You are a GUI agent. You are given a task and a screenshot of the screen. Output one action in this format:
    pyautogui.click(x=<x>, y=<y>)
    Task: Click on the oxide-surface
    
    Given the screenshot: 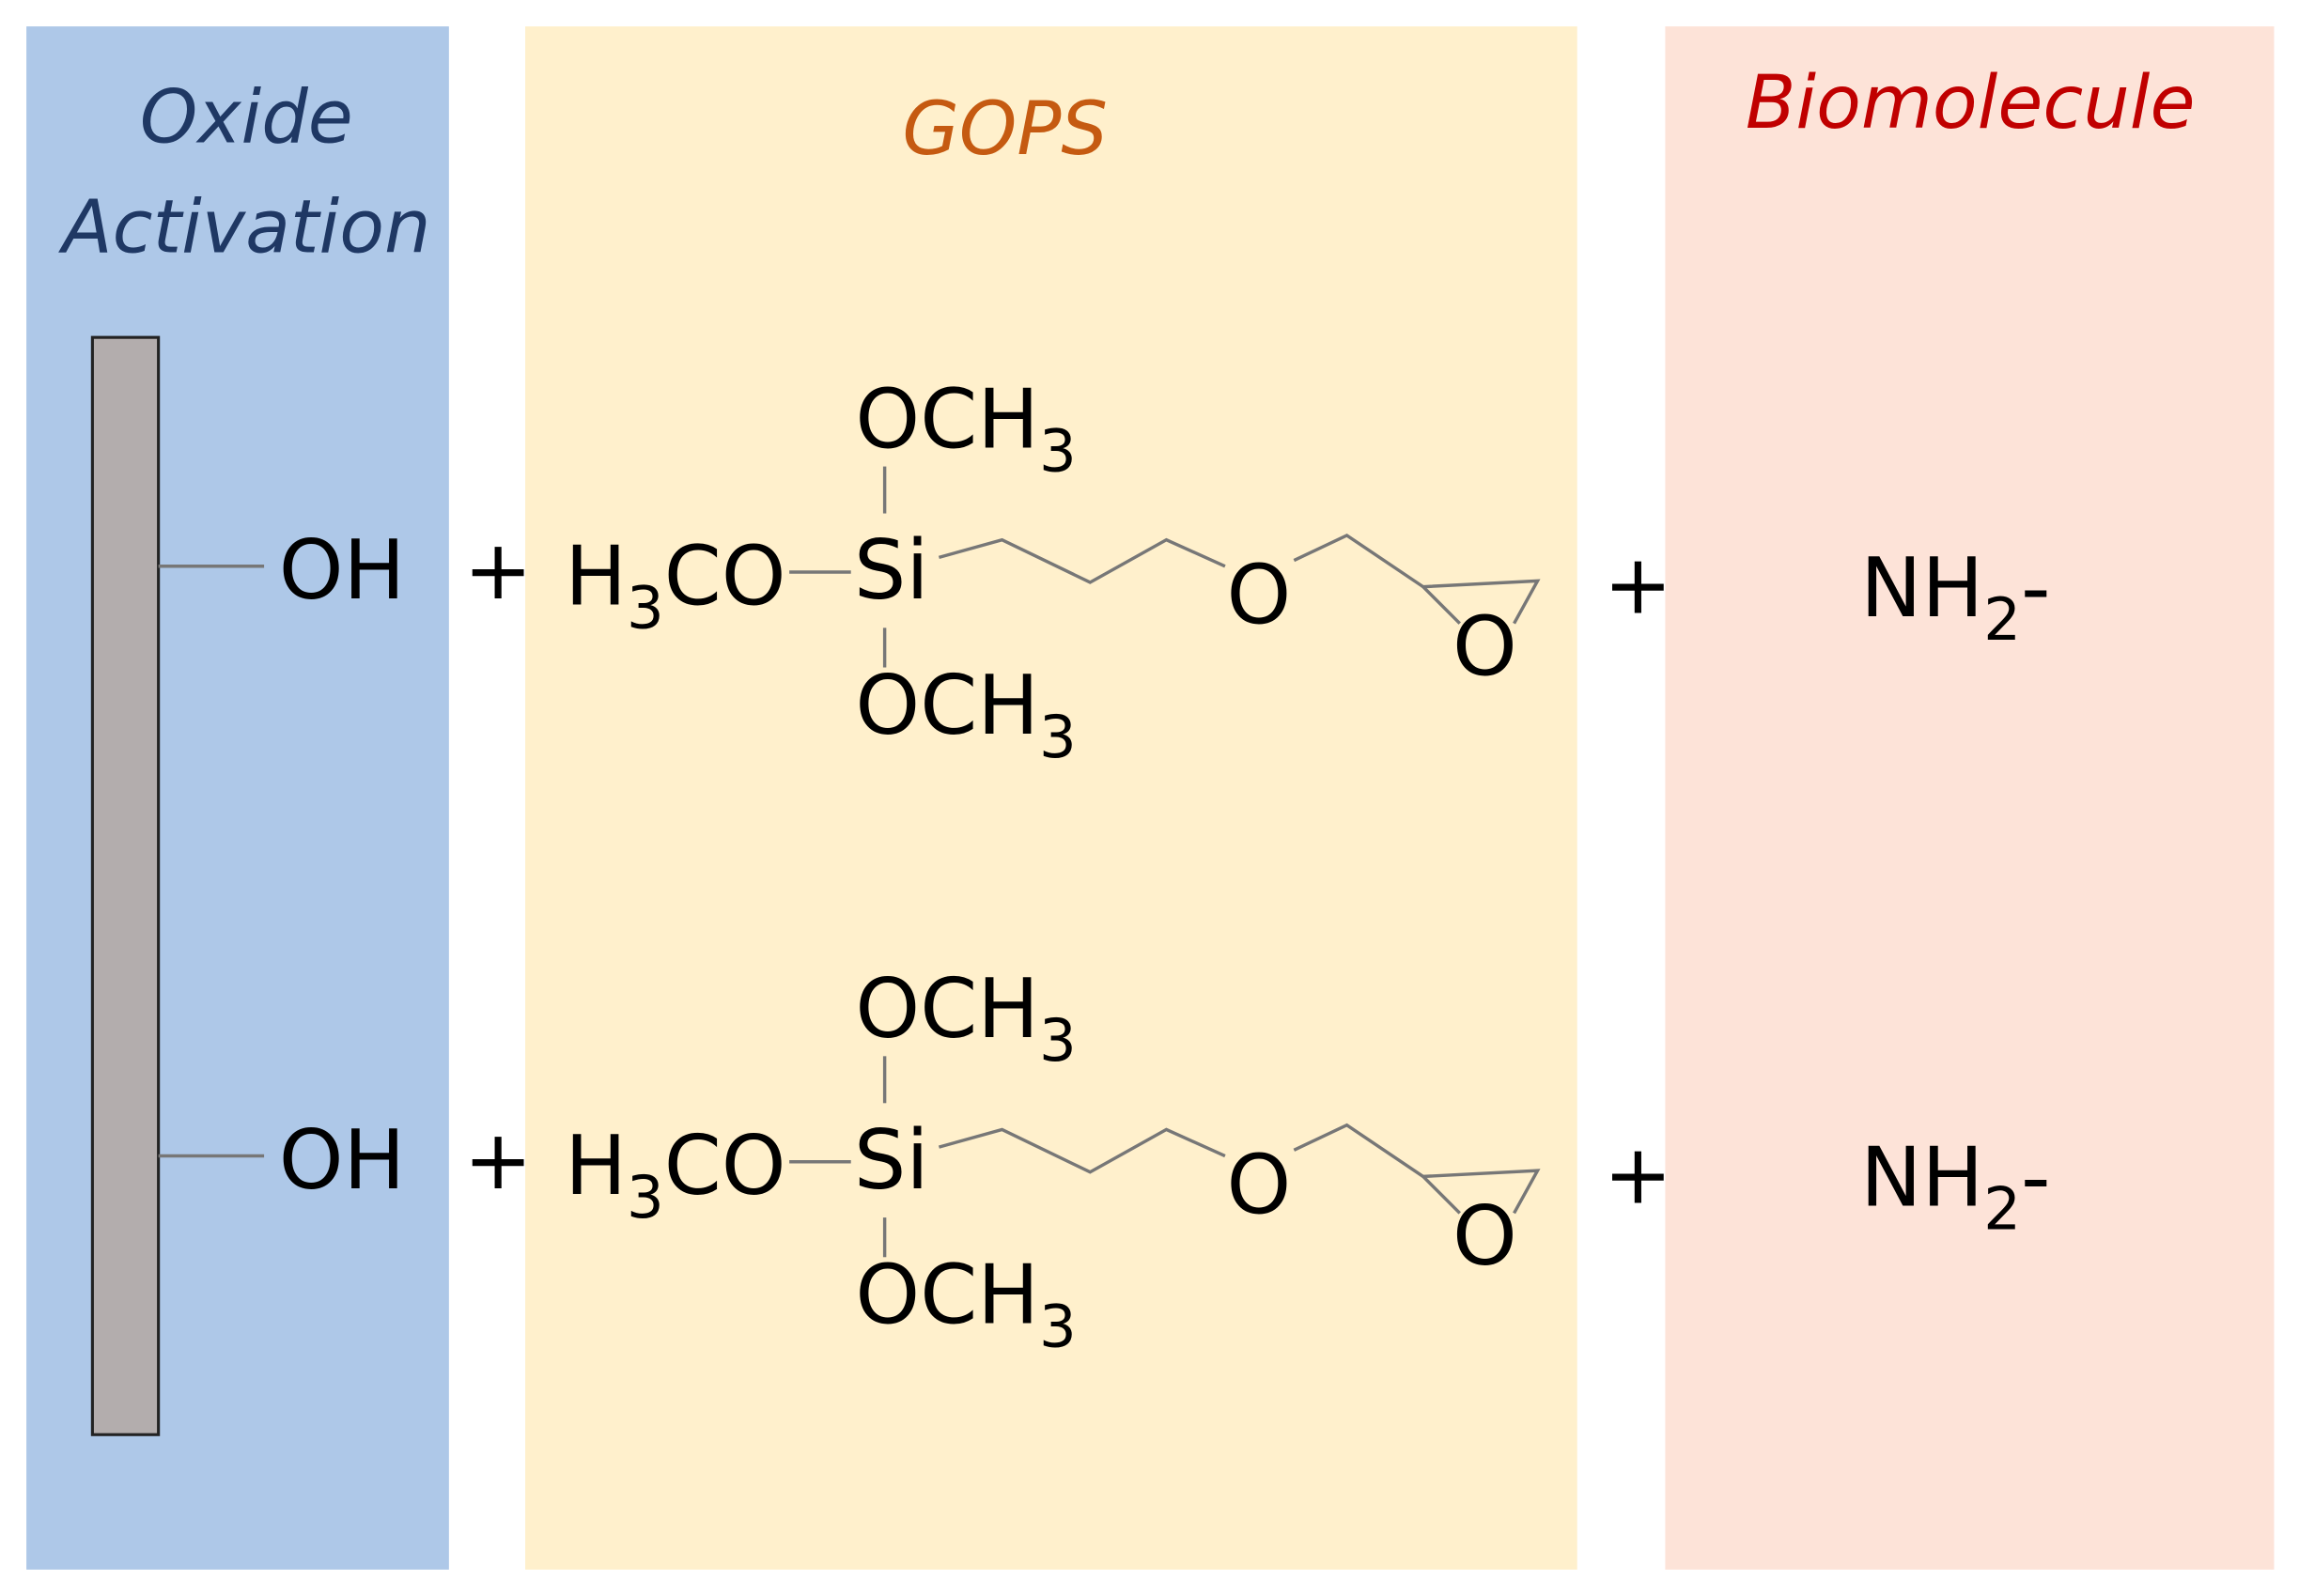 What is the action you would take?
    pyautogui.click(x=125, y=885)
    